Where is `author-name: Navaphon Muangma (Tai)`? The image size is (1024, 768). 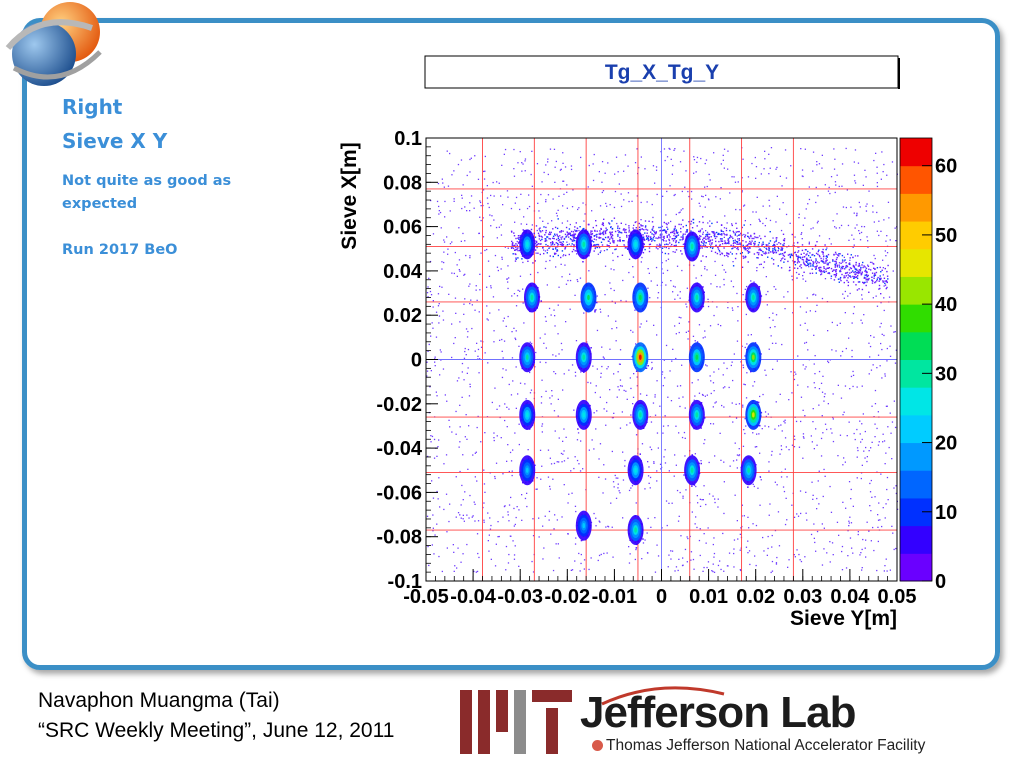
author-name: Navaphon Muangma (Tai) is located at coordinates (159, 700).